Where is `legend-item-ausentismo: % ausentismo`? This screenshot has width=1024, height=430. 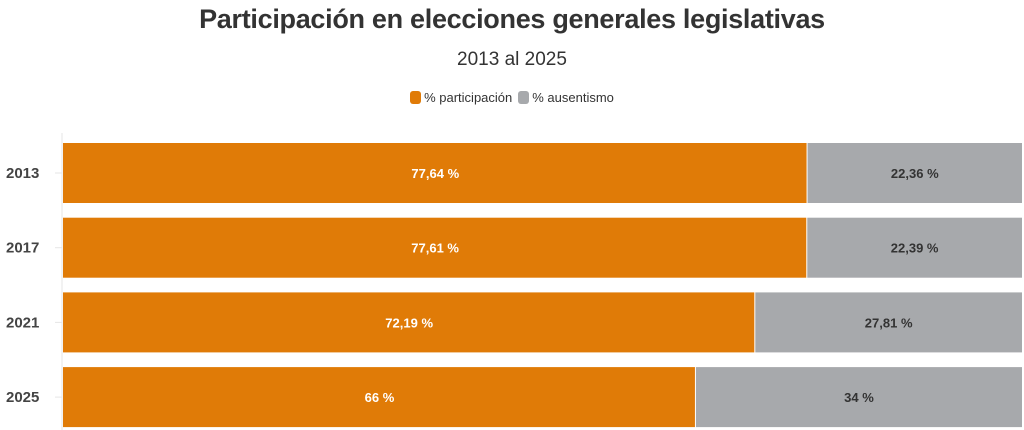 legend-item-ausentismo: % ausentismo is located at coordinates (566, 97).